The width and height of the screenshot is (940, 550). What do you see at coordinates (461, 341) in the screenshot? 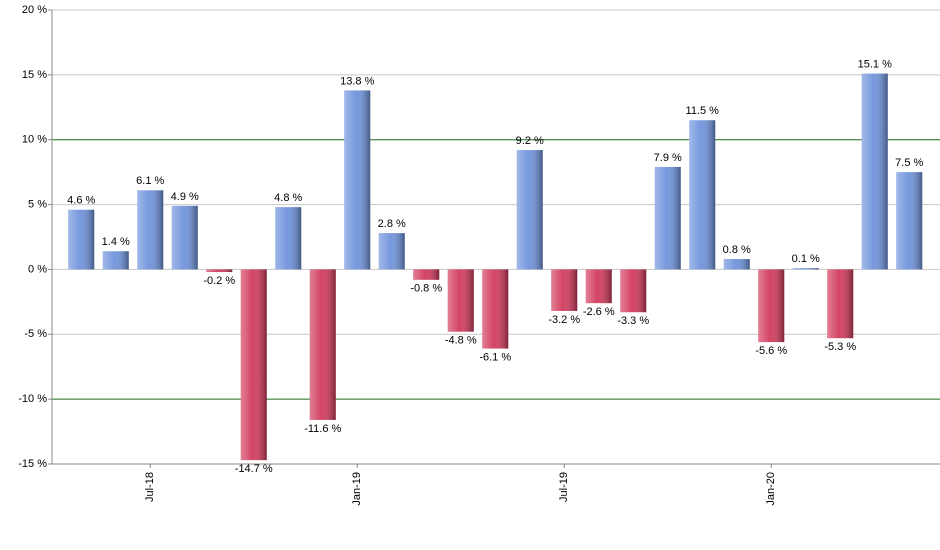
I see `value-label: -4.8 %` at bounding box center [461, 341].